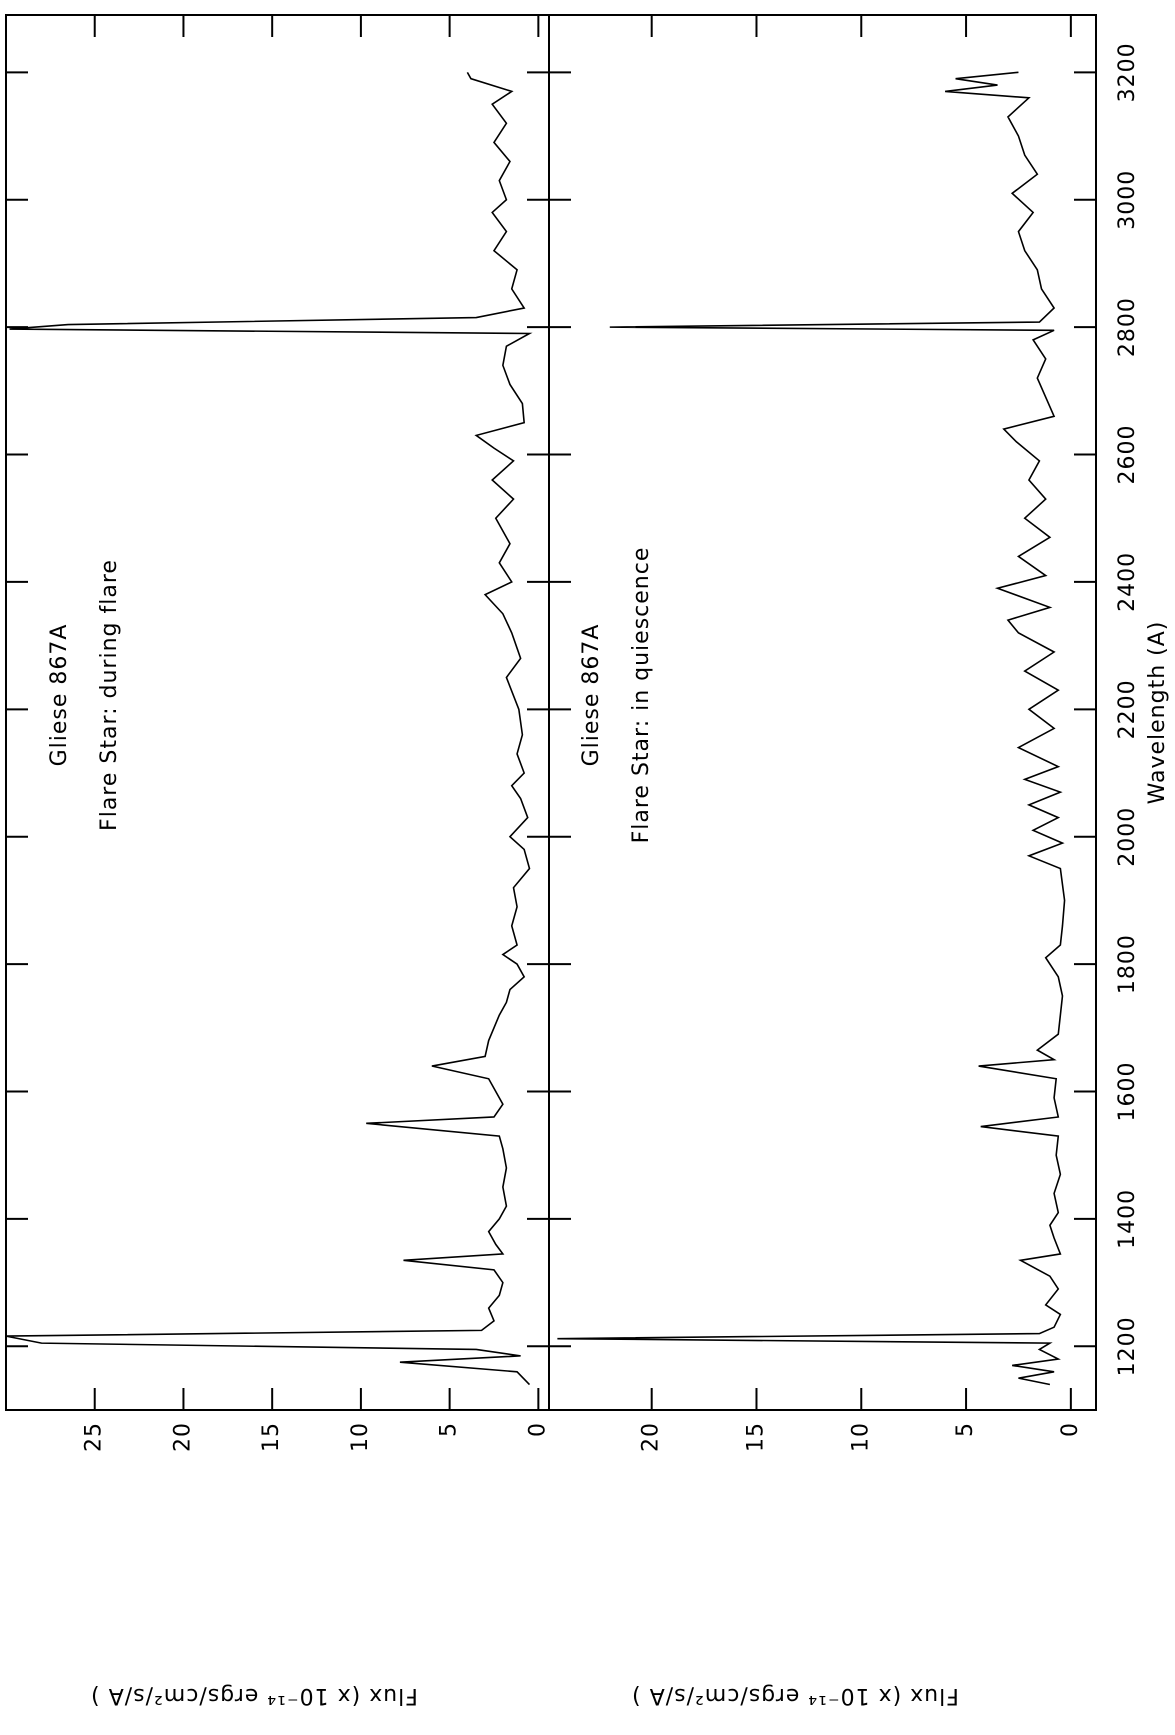 Image resolution: width=1175 pixels, height=1735 pixels. I want to click on annotation: Flare Star: during flare, so click(109, 695).